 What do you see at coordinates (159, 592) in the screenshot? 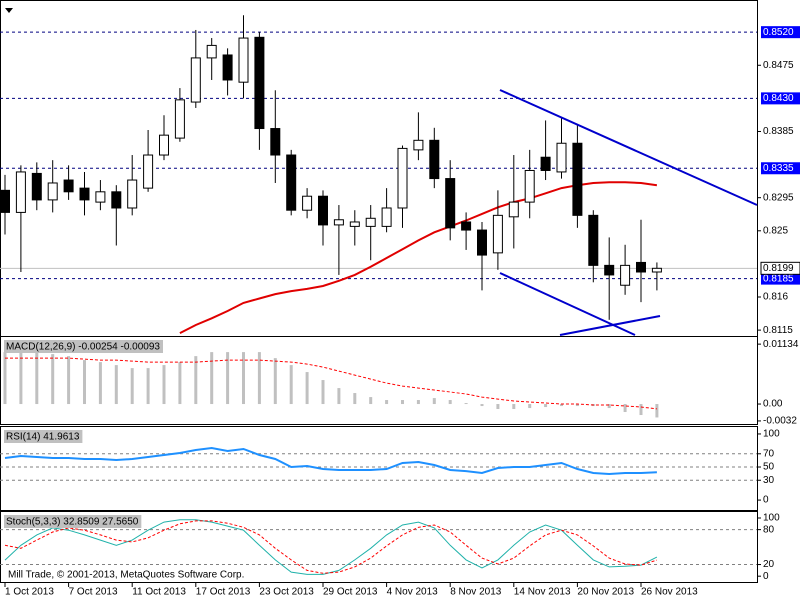
I see `x-tick-label: 11 Oct 2013` at bounding box center [159, 592].